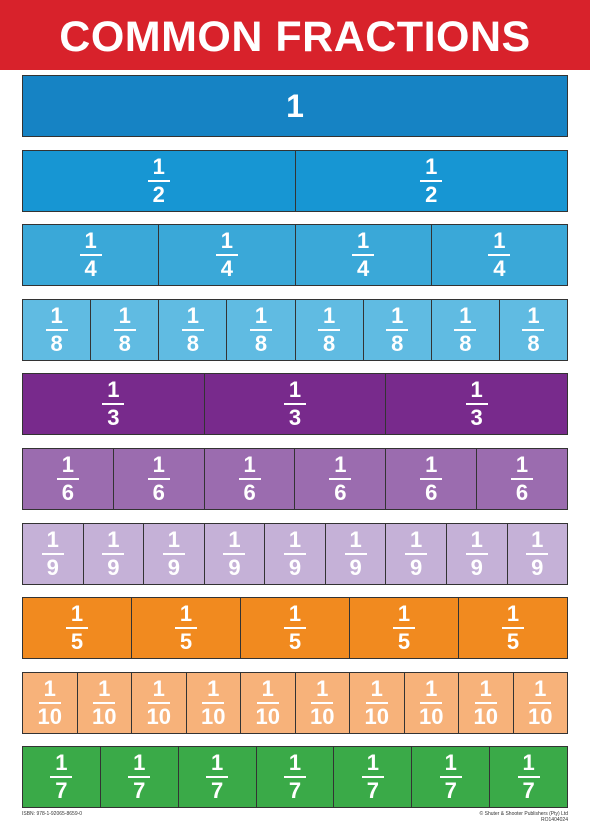 The height and width of the screenshot is (823, 590). Describe the element at coordinates (295, 106) in the screenshot. I see `fraction-row: 1` at that location.